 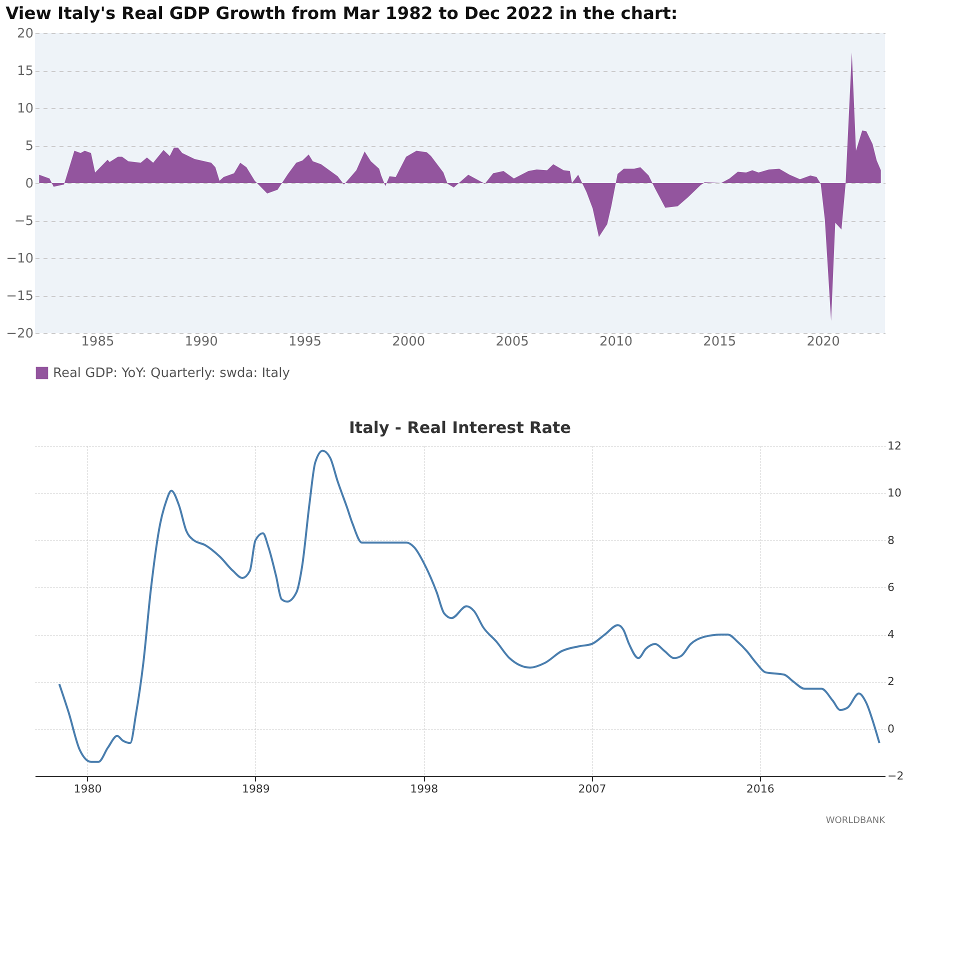 I want to click on y-tick-label: −15, so click(x=20, y=296).